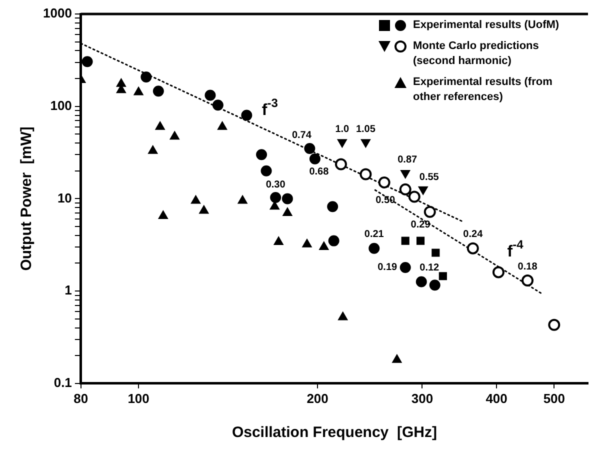  Describe the element at coordinates (334, 433) in the screenshot. I see `x-axis-title: Oscillation Frequency [GHz]` at that location.